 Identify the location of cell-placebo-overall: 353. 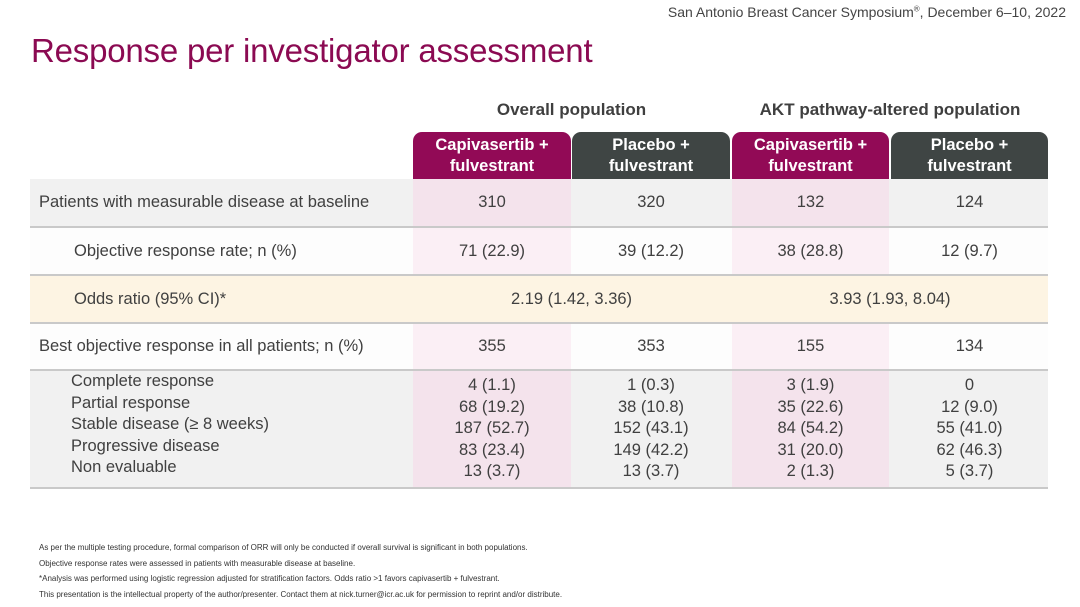
(651, 346).